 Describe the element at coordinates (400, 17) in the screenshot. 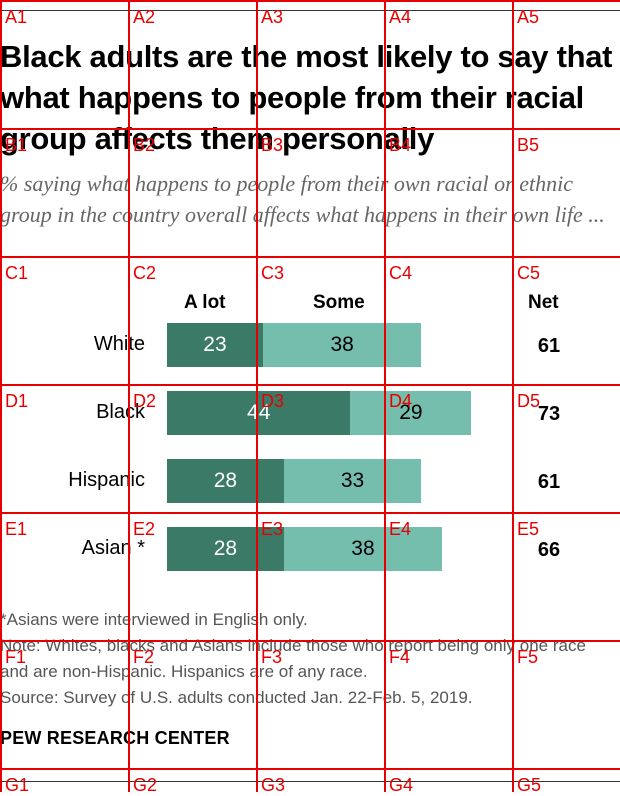

I see `grid-cell-label: A4` at that location.